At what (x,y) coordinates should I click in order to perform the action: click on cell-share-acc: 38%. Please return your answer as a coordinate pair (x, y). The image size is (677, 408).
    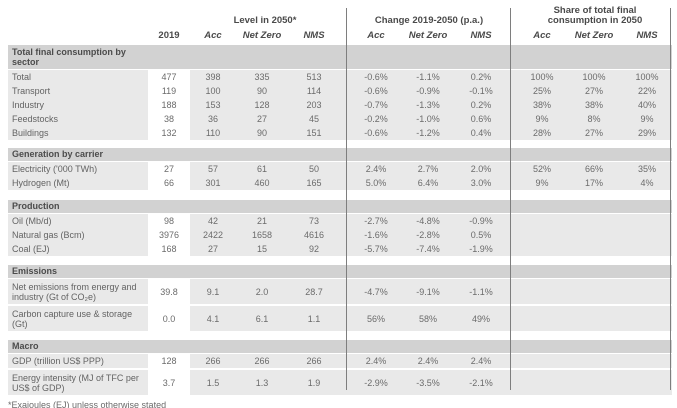
    Looking at the image, I should click on (541, 105).